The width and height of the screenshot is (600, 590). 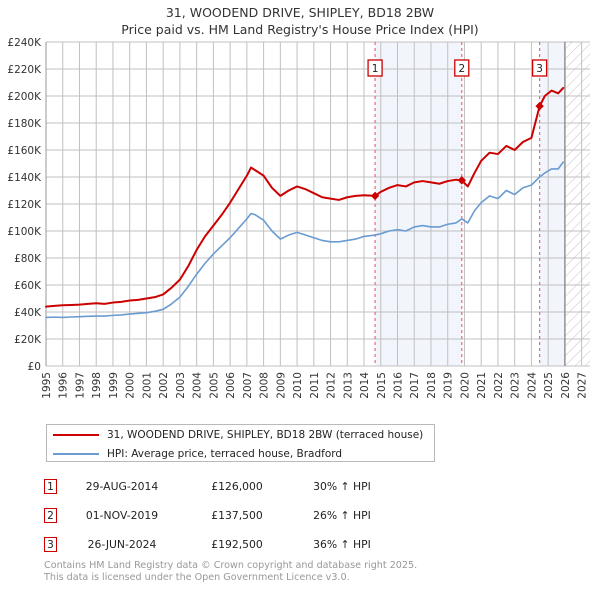 What do you see at coordinates (539, 69) in the screenshot?
I see `svg-text: 3` at bounding box center [539, 69].